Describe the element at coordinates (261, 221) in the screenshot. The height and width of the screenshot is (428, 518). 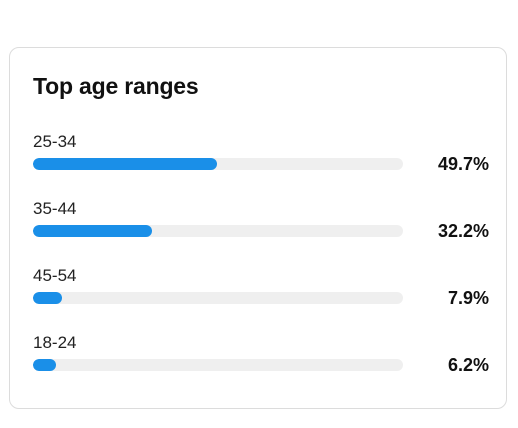
I see `age-range-row: 35-44 32.2%` at that location.